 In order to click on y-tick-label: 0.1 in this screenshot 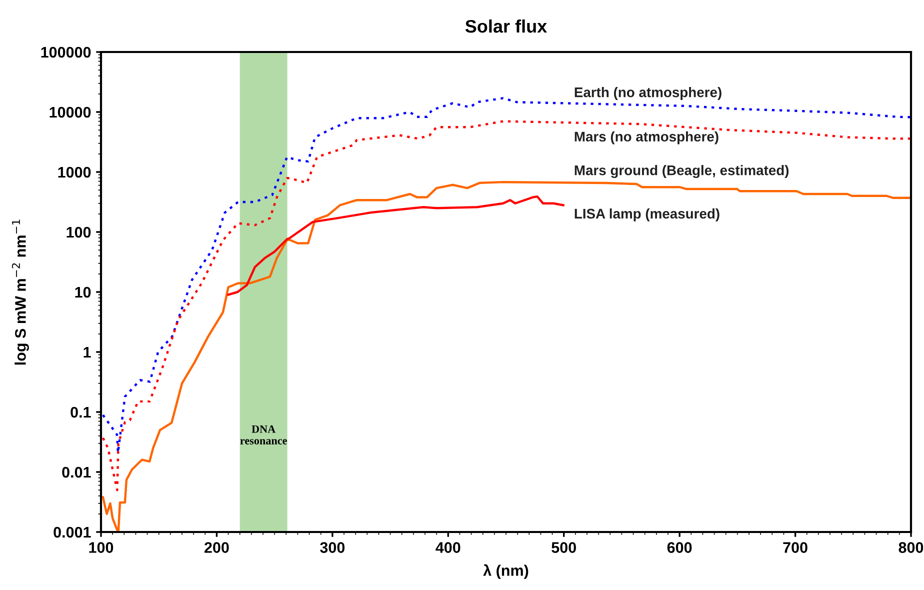, I will do `click(80, 412)`.